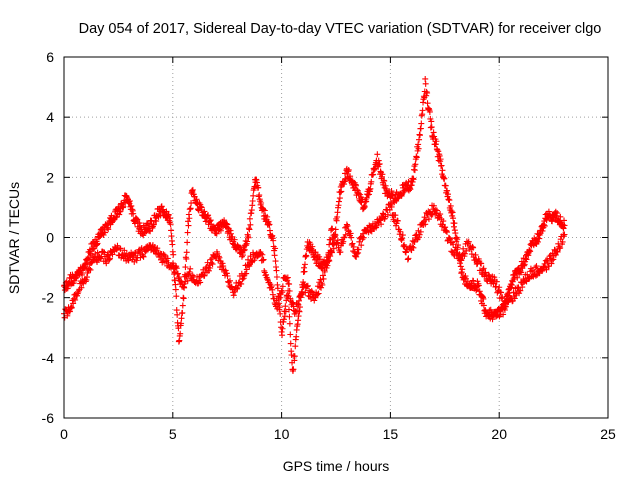 This screenshot has width=640, height=480. I want to click on x-tick-label: 5, so click(173, 434).